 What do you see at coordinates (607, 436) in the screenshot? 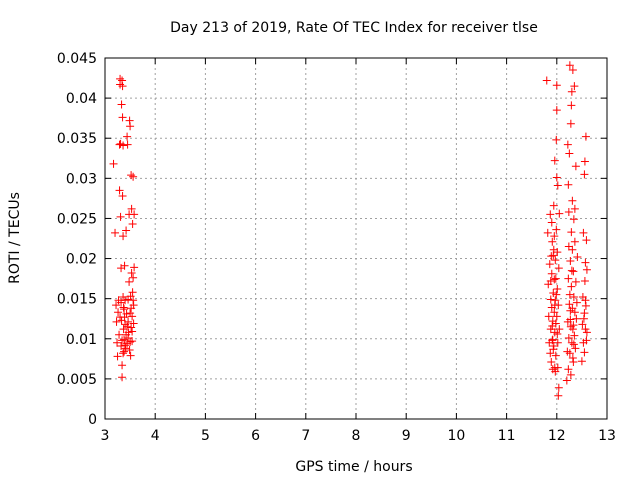
I see `x-tick-label: 13` at bounding box center [607, 436].